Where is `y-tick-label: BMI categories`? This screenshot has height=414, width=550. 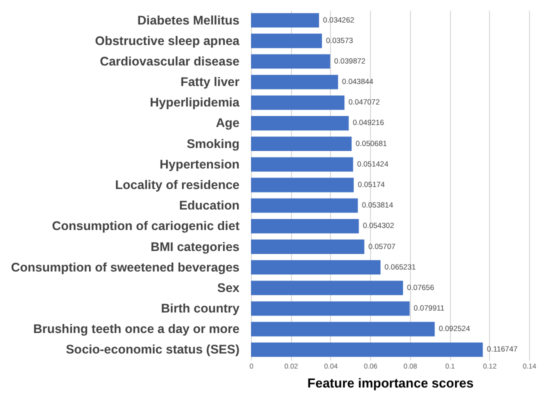 y-tick-label: BMI categories is located at coordinates (195, 247).